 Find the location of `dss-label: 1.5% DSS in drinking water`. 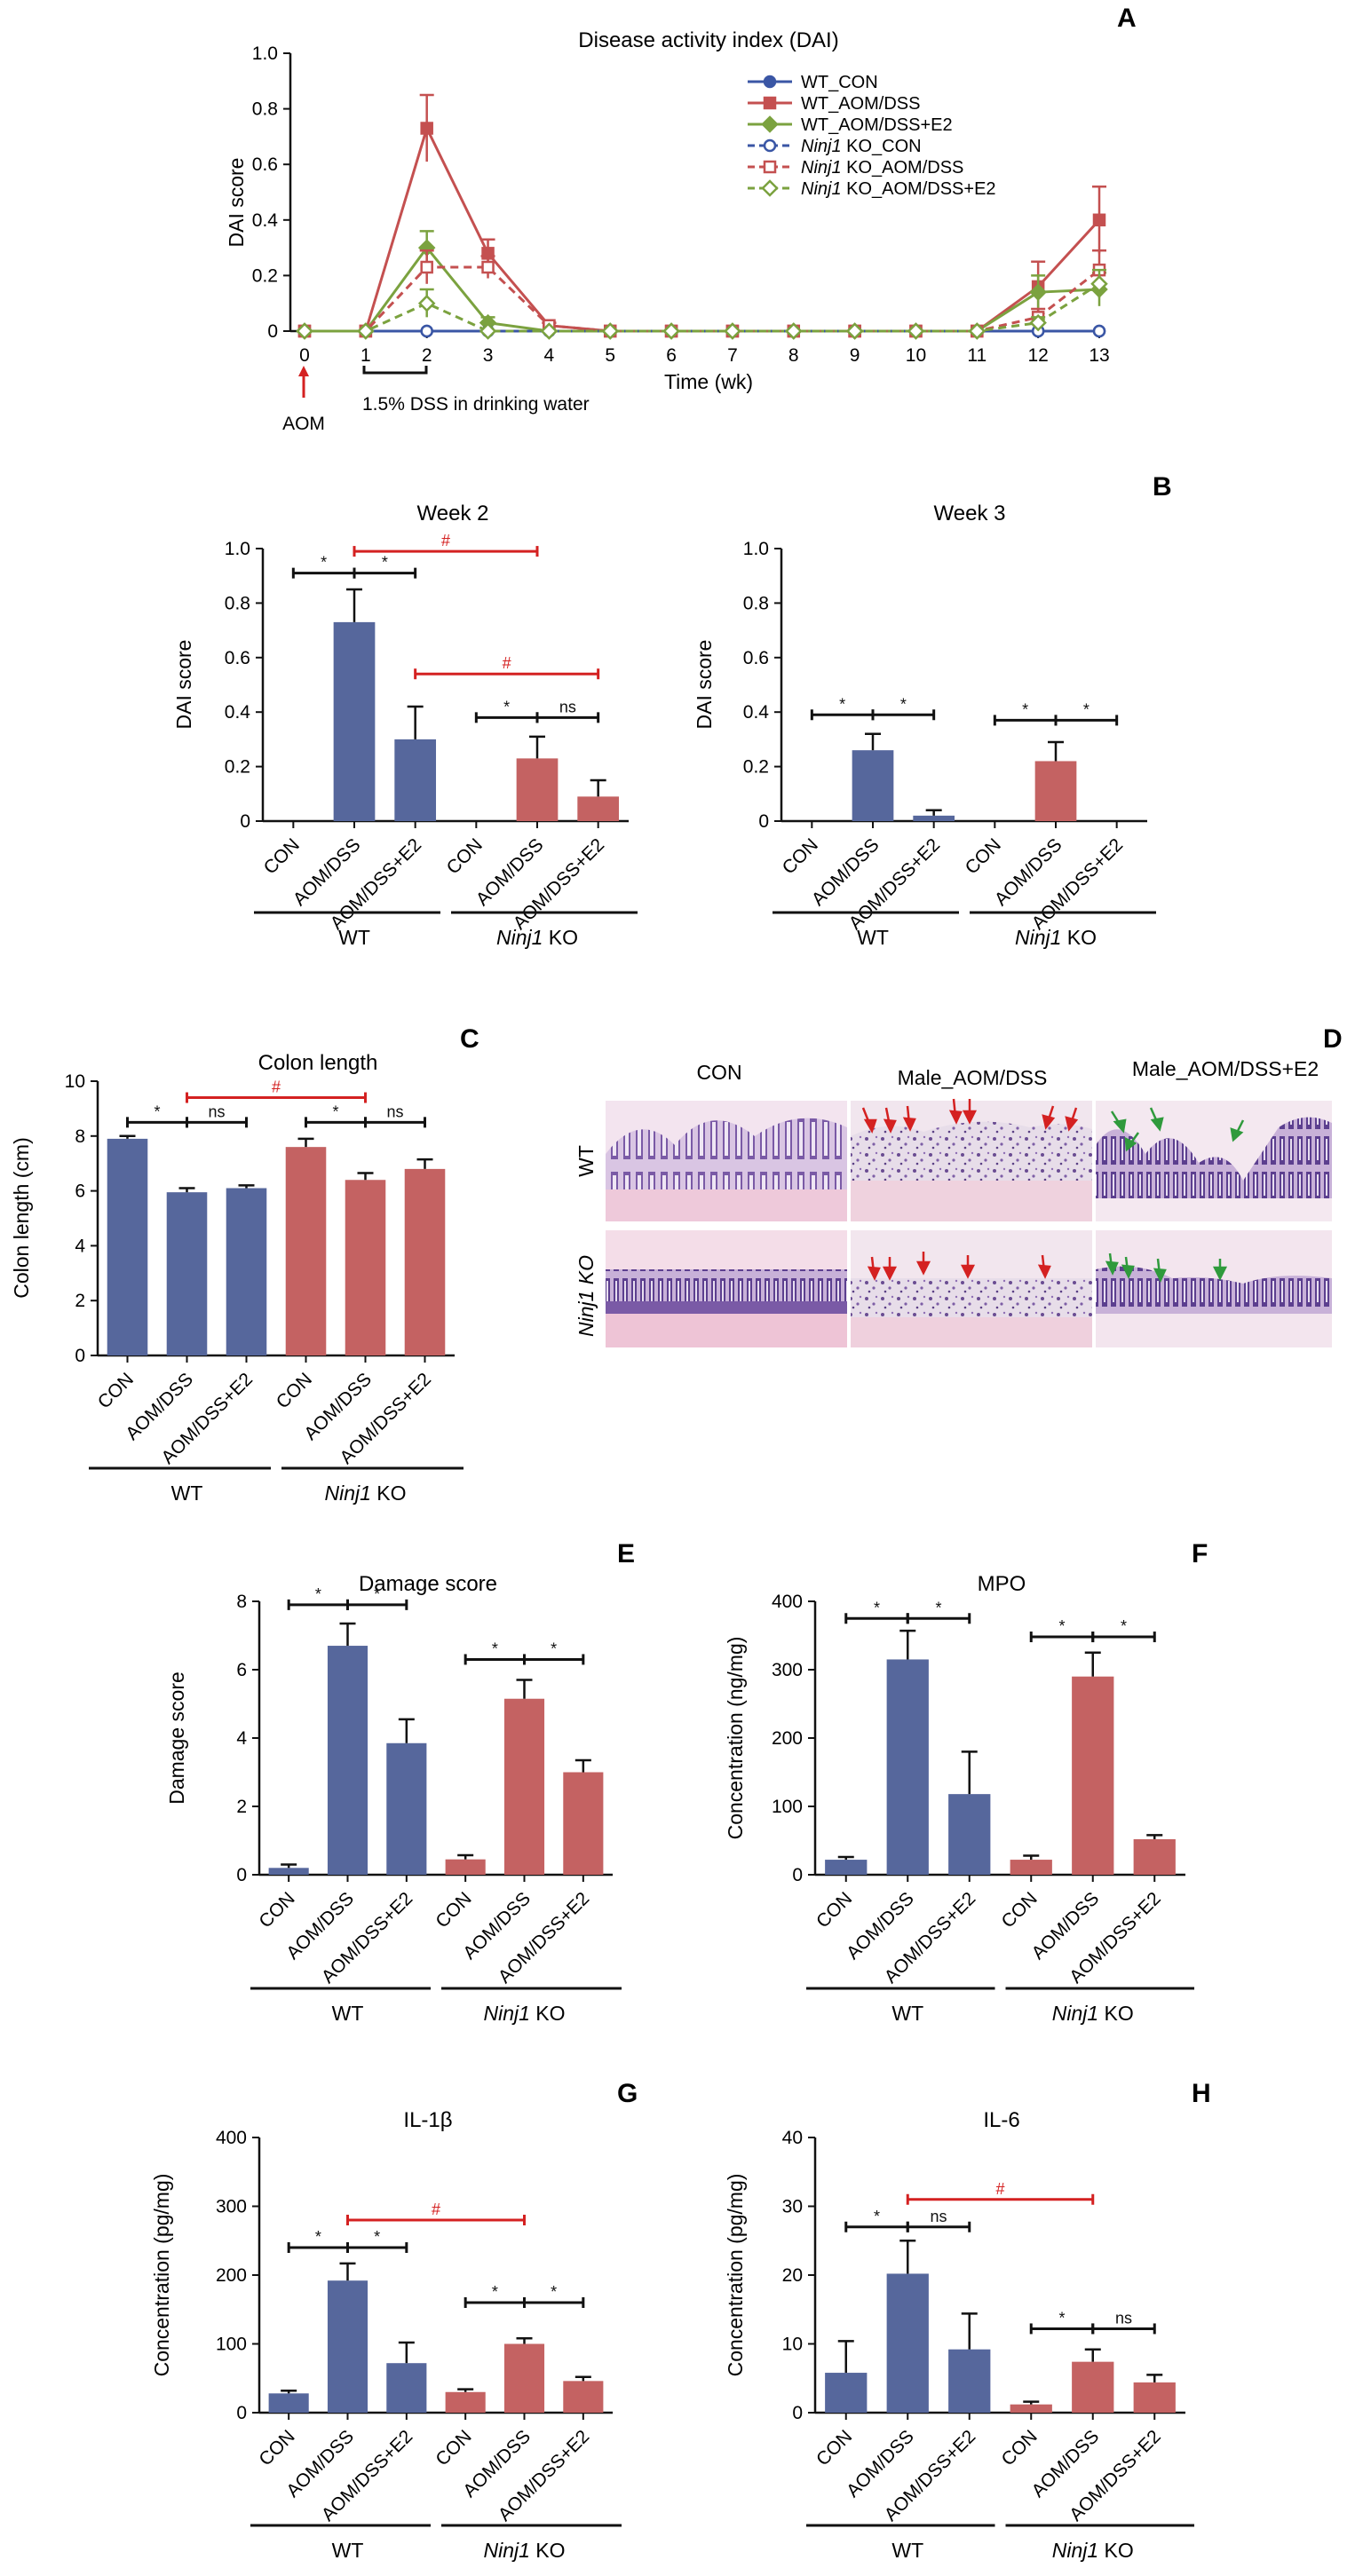

dss-label: 1.5% DSS in drinking water is located at coordinates (476, 404).